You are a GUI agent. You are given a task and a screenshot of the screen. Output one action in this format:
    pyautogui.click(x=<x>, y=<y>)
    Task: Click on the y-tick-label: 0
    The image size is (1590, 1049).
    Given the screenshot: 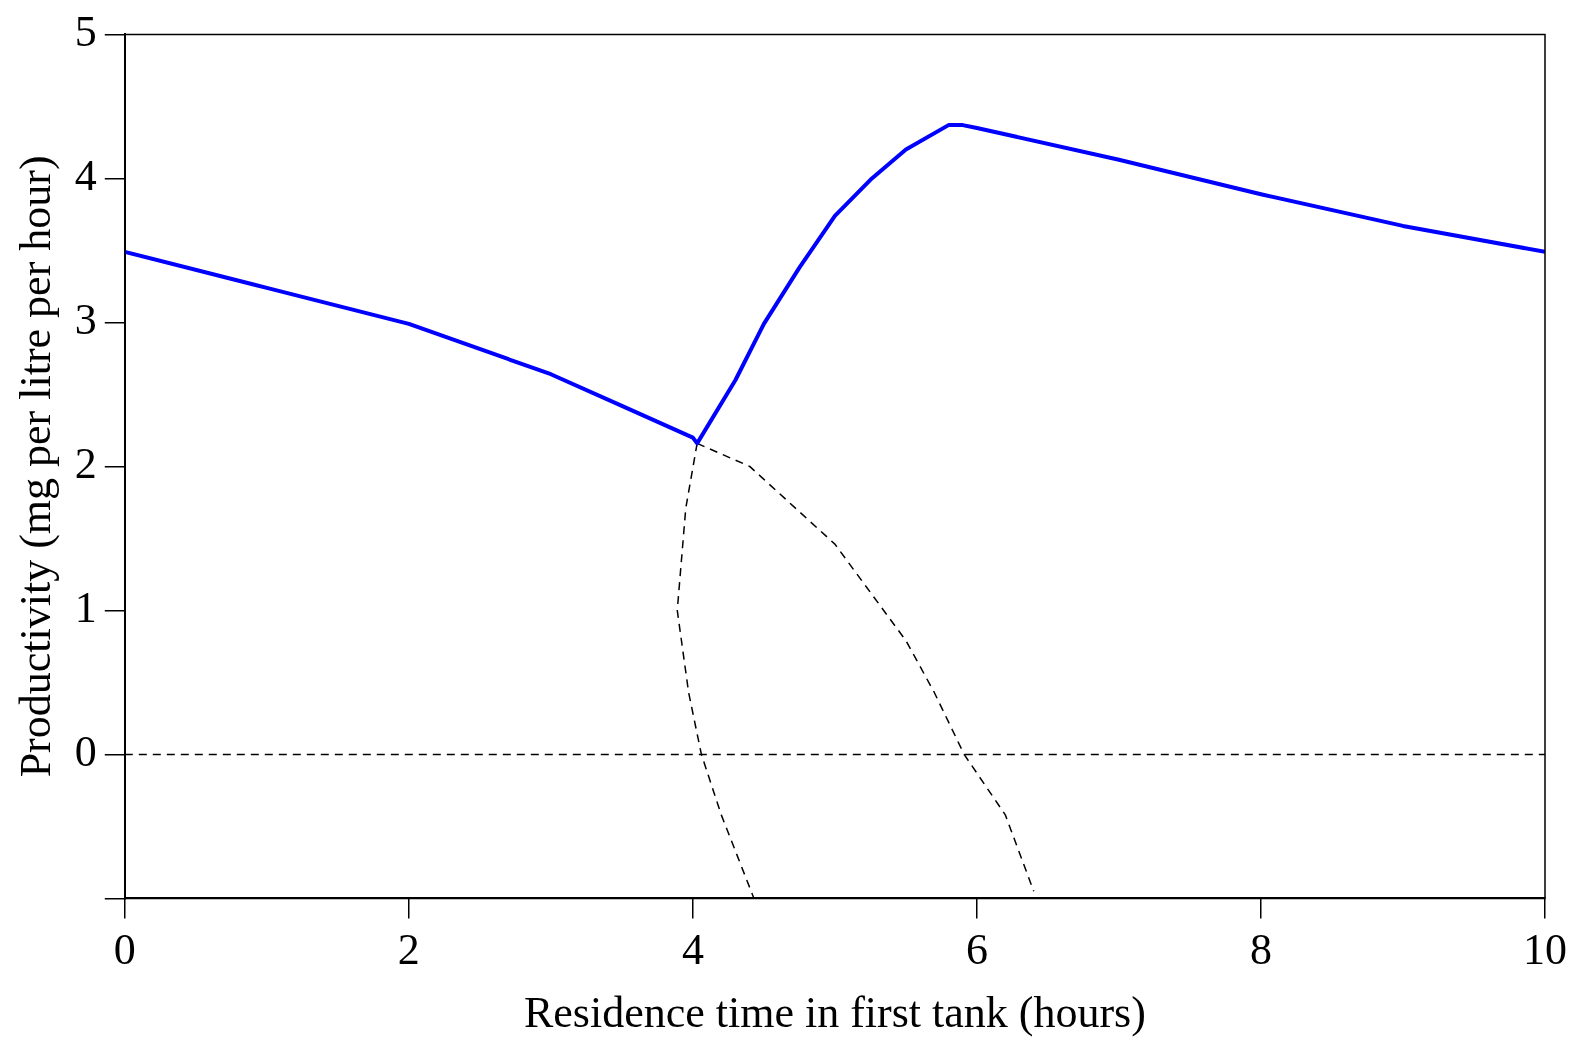 What is the action you would take?
    pyautogui.click(x=85, y=751)
    